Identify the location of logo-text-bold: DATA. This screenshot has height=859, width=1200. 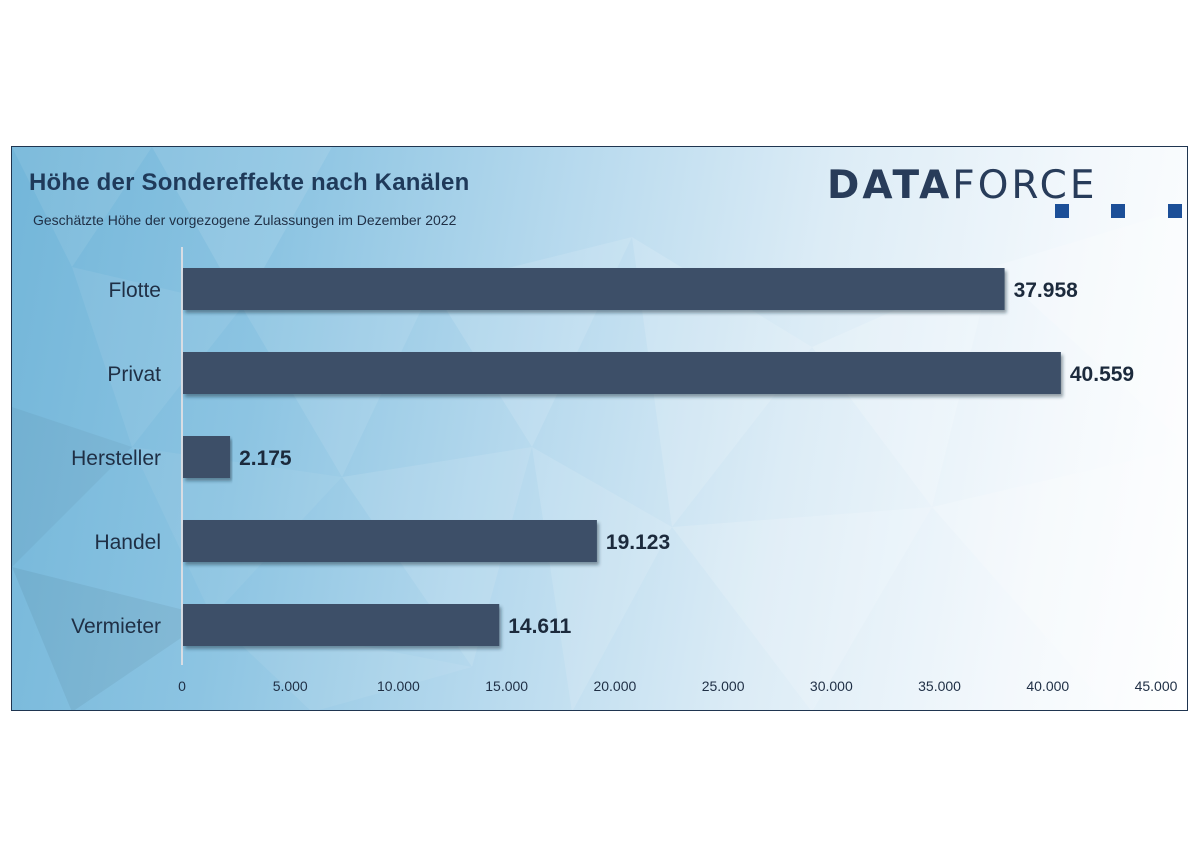
(890, 185).